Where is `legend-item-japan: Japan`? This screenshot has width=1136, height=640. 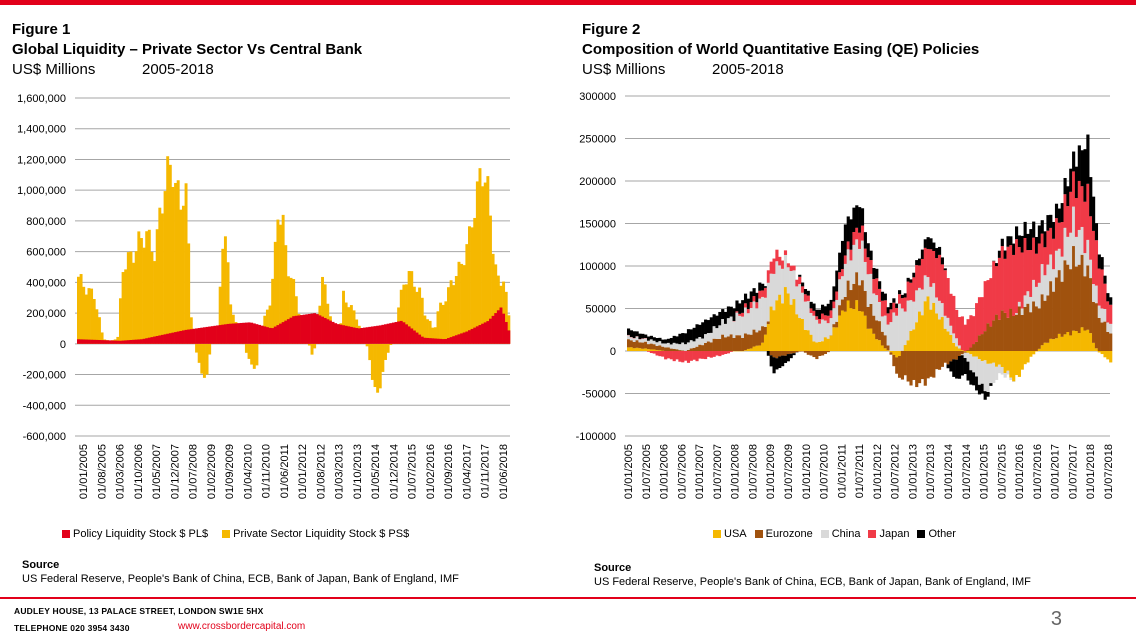 legend-item-japan: Japan is located at coordinates (888, 534).